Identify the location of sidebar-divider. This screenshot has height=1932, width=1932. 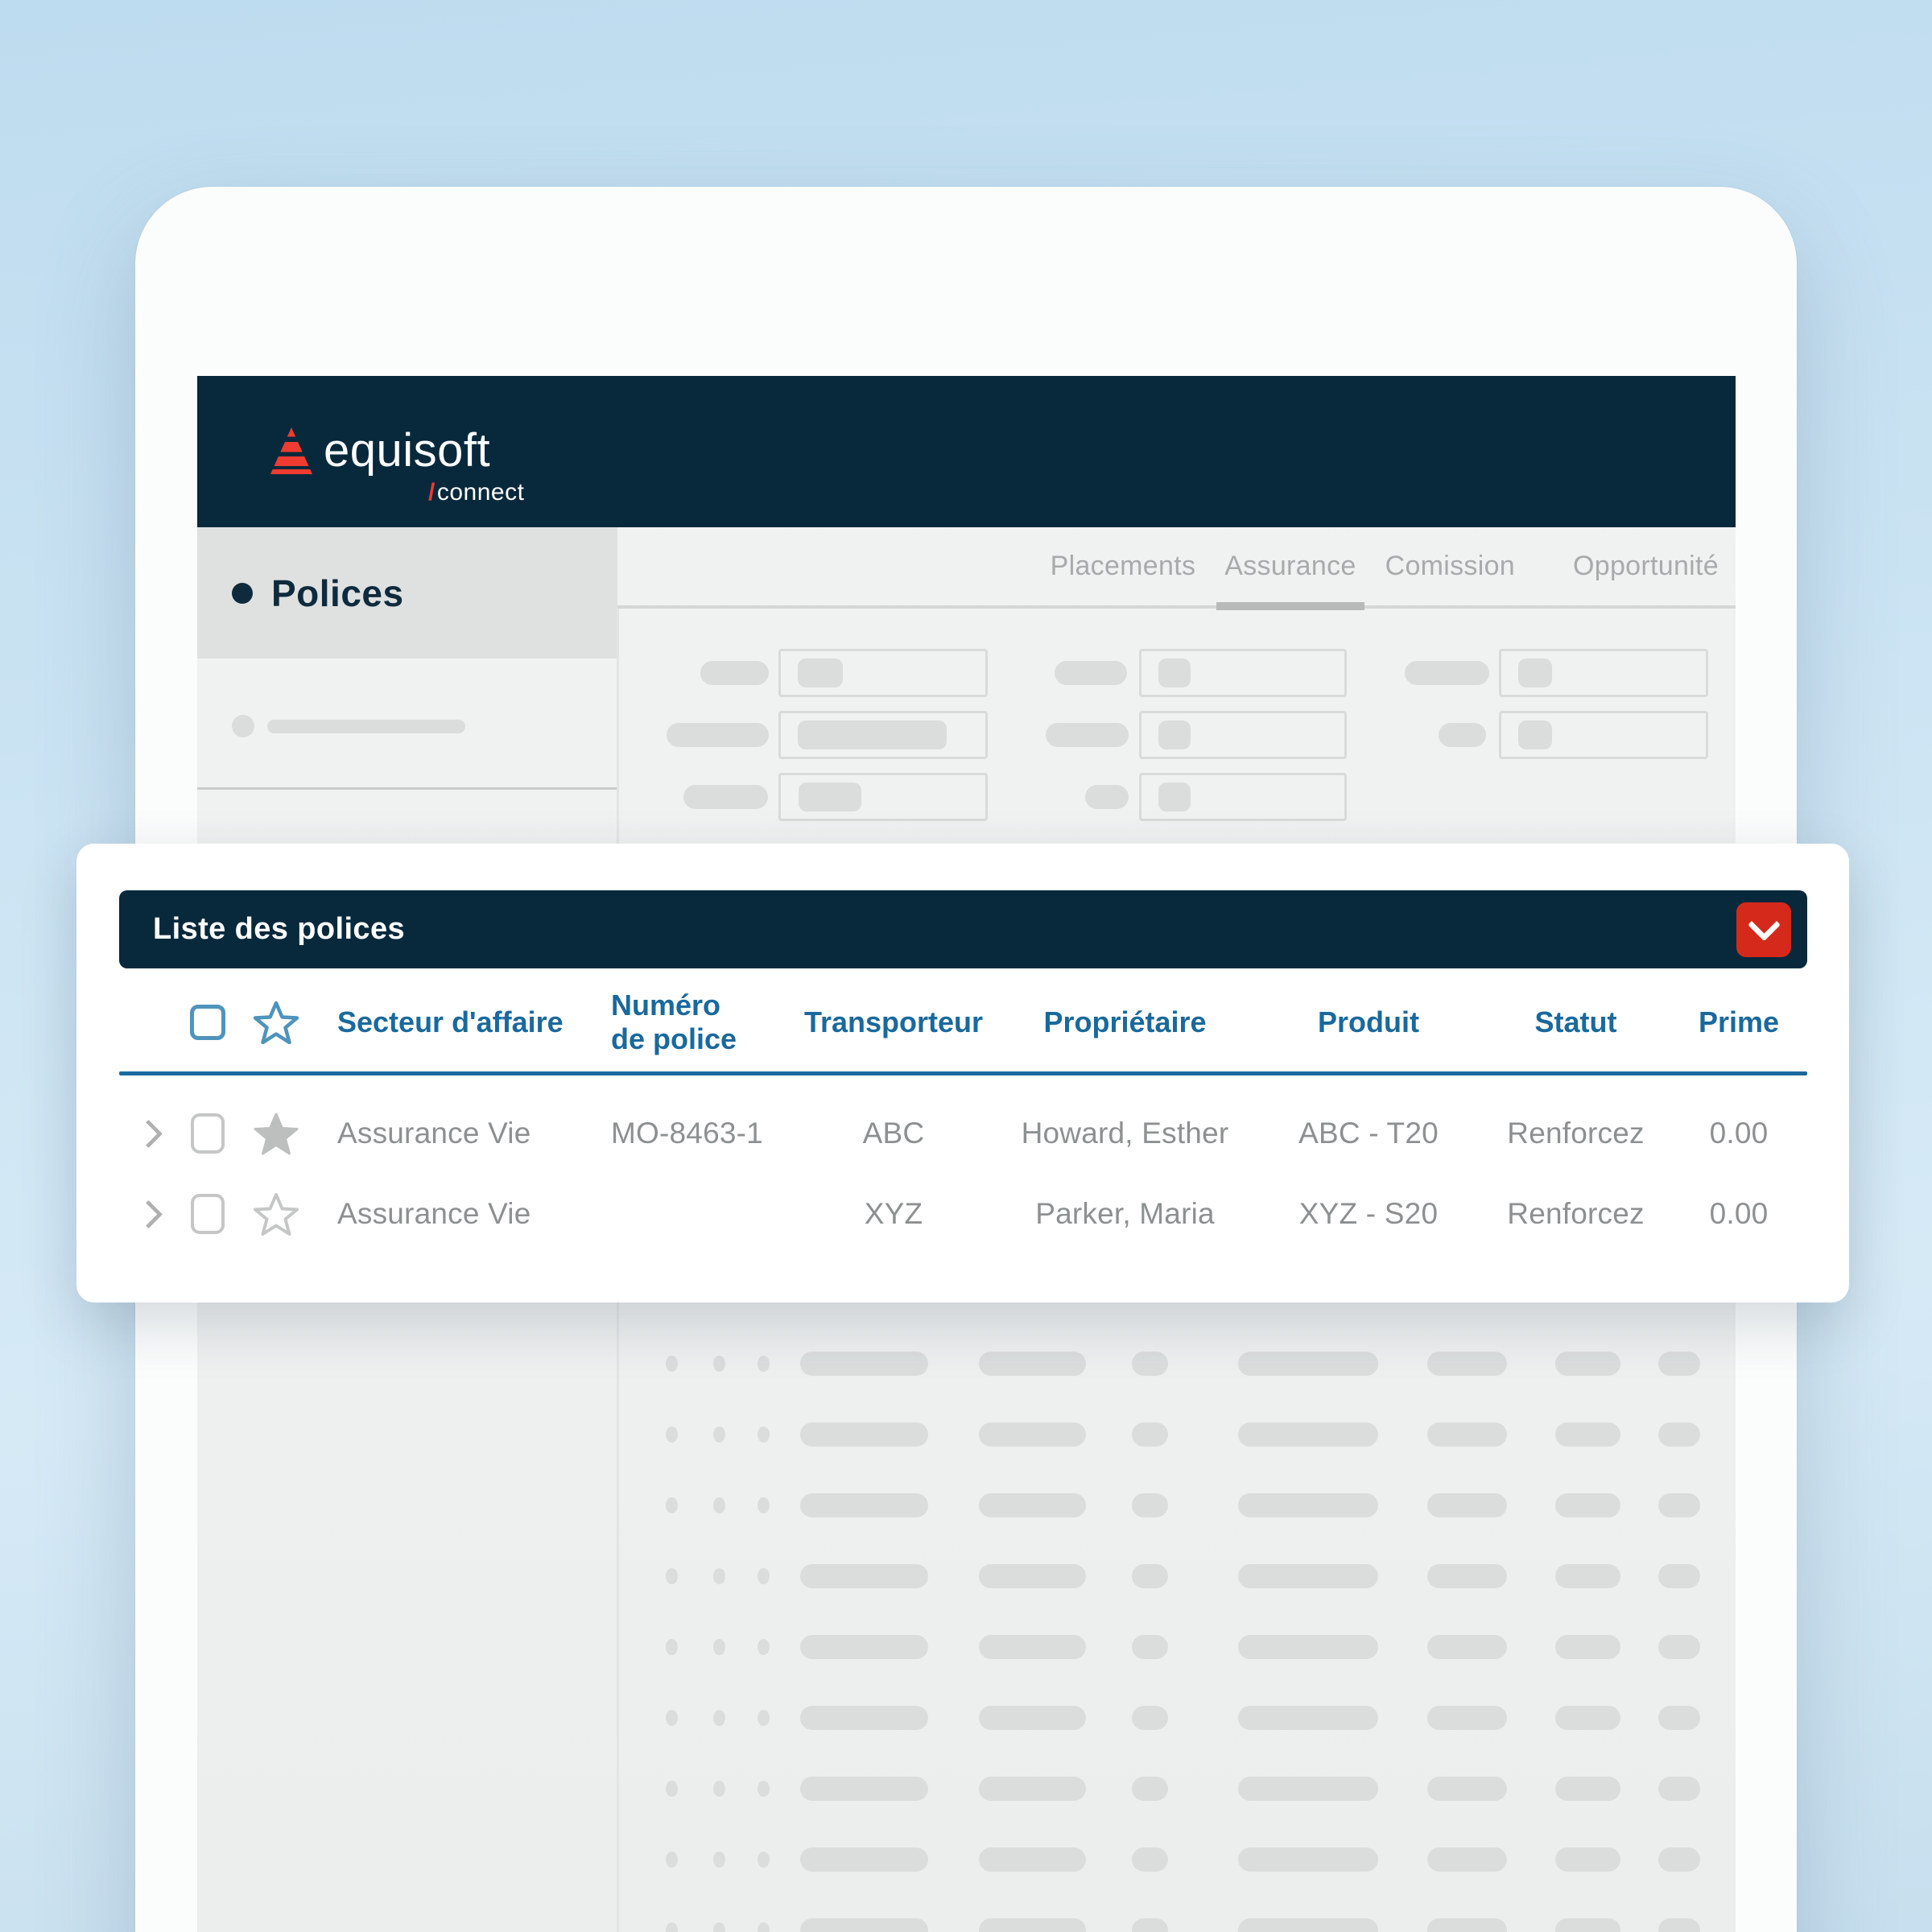
(407, 788).